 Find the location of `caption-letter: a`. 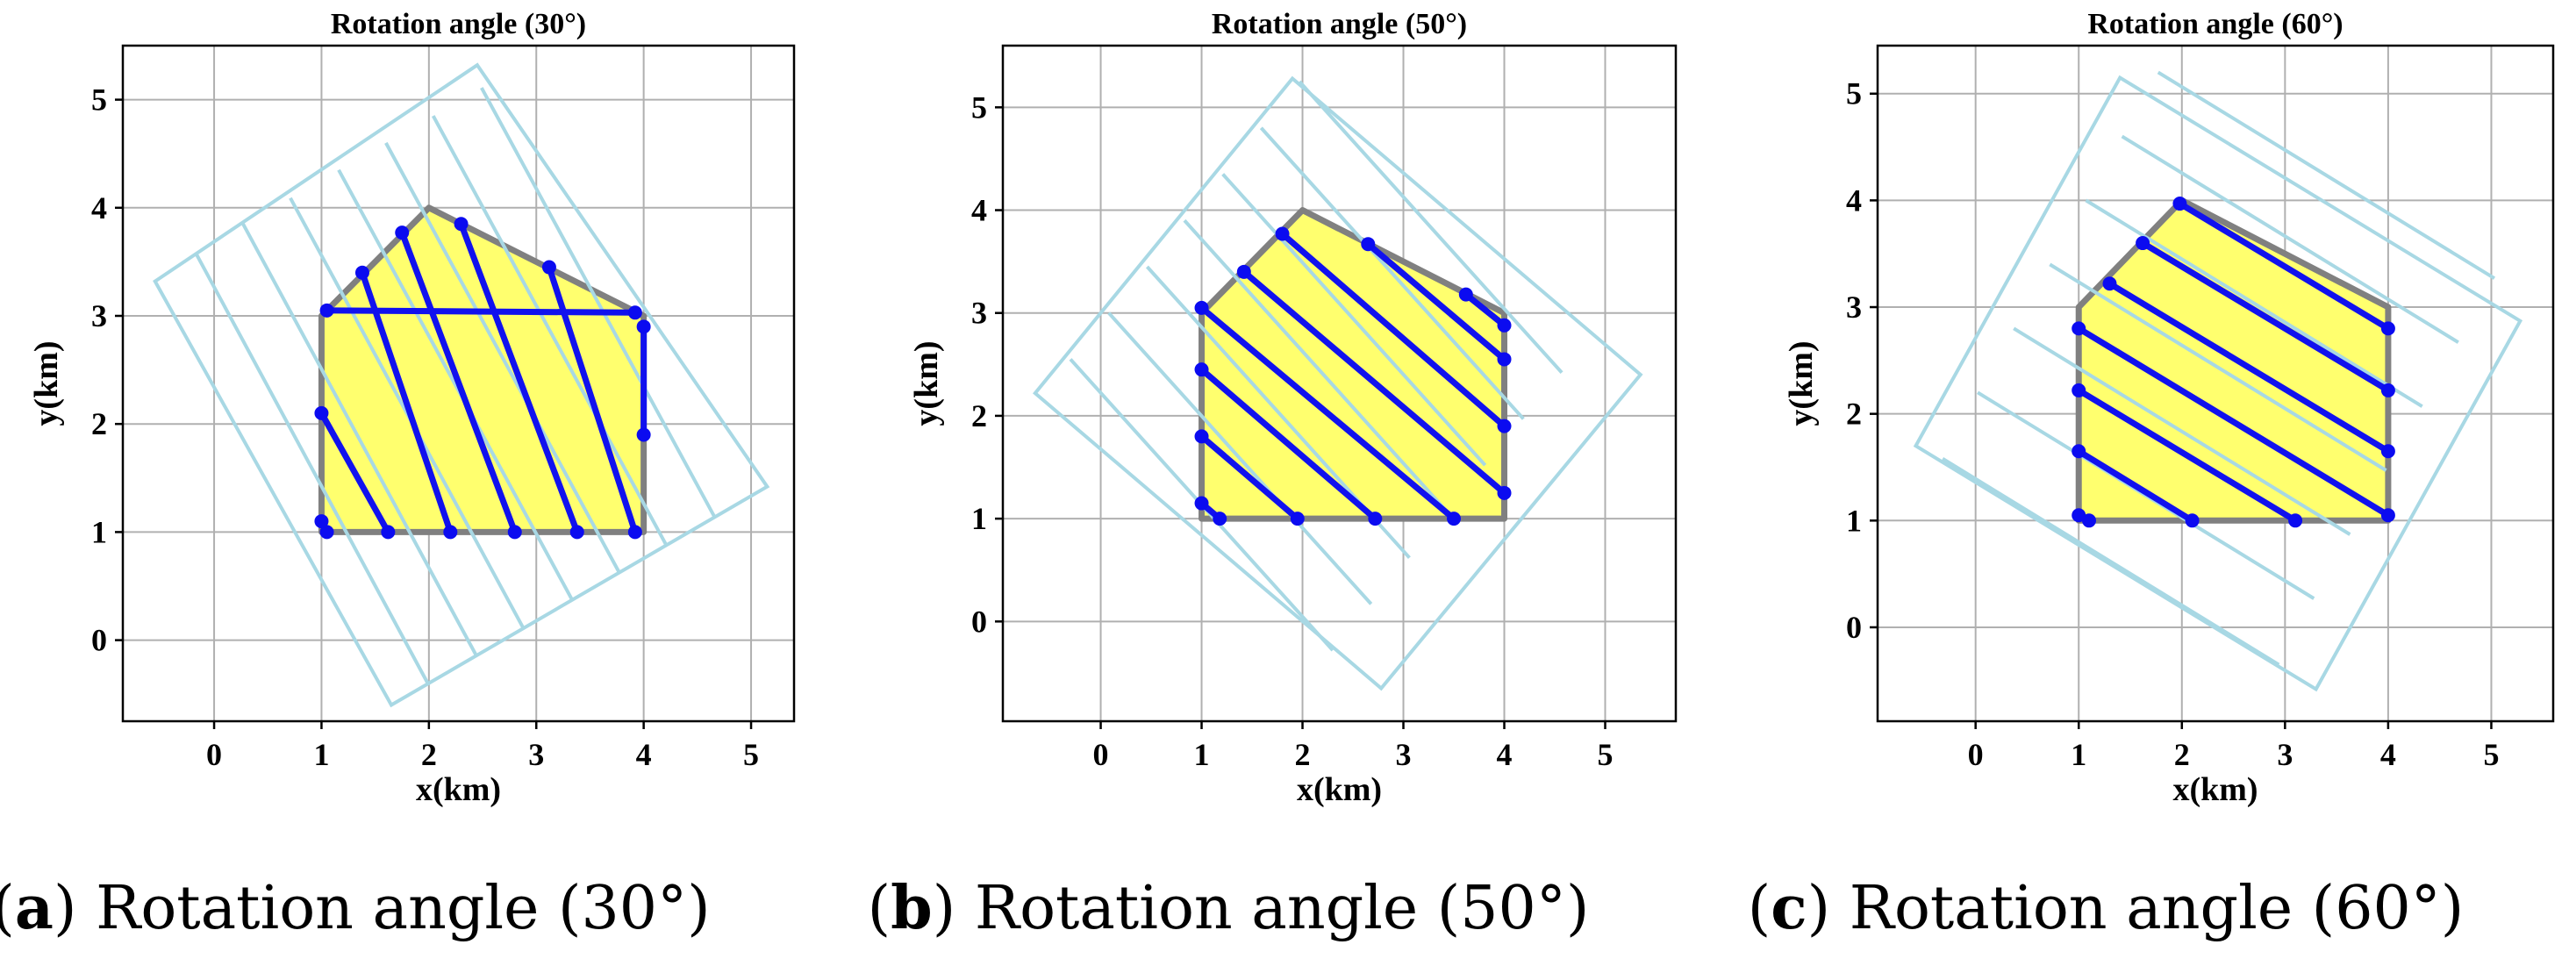

caption-letter: a is located at coordinates (34, 908).